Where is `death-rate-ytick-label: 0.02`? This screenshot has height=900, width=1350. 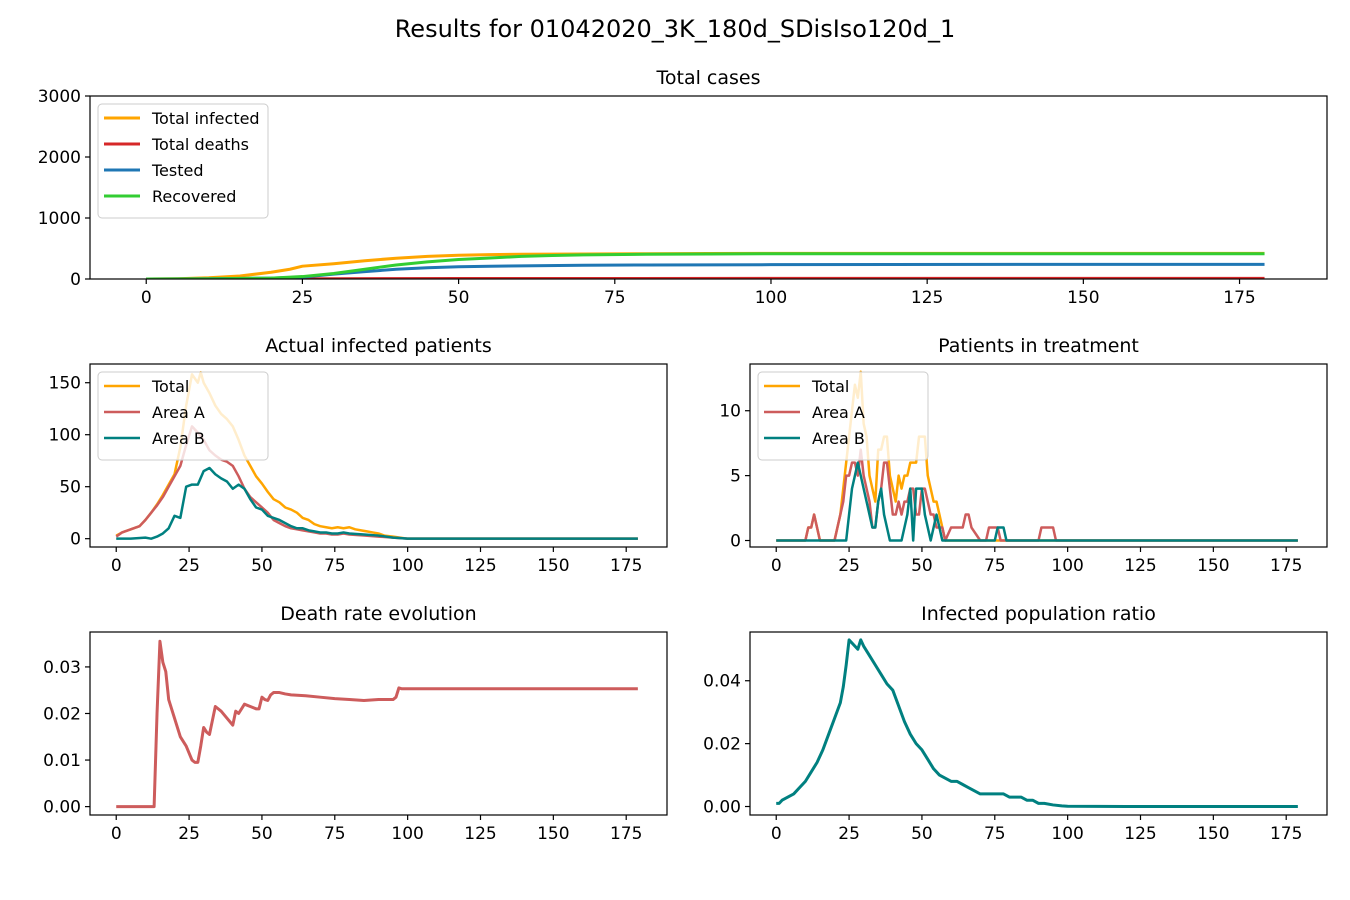 death-rate-ytick-label: 0.02 is located at coordinates (62, 714).